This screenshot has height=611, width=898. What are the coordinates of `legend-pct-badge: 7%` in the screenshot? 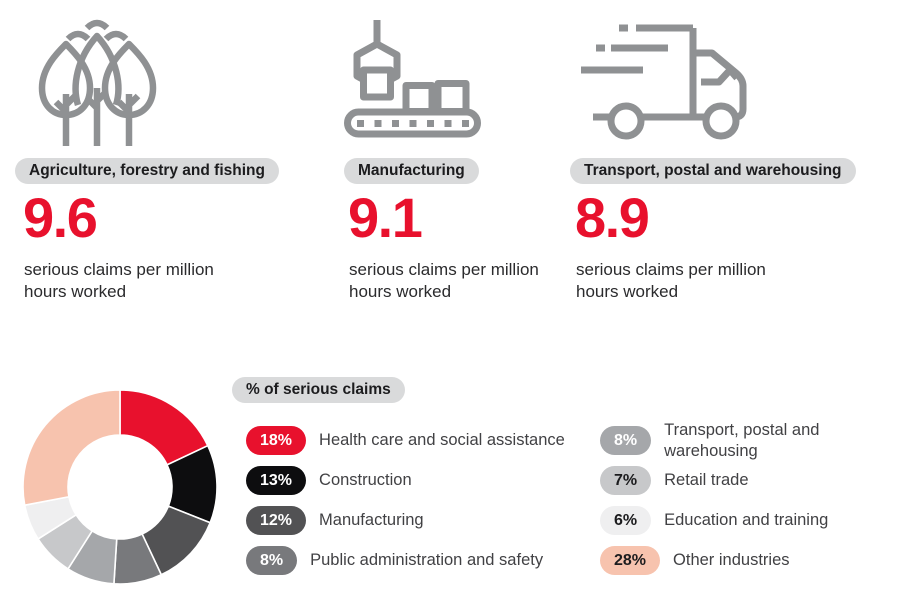 It's located at (626, 480).